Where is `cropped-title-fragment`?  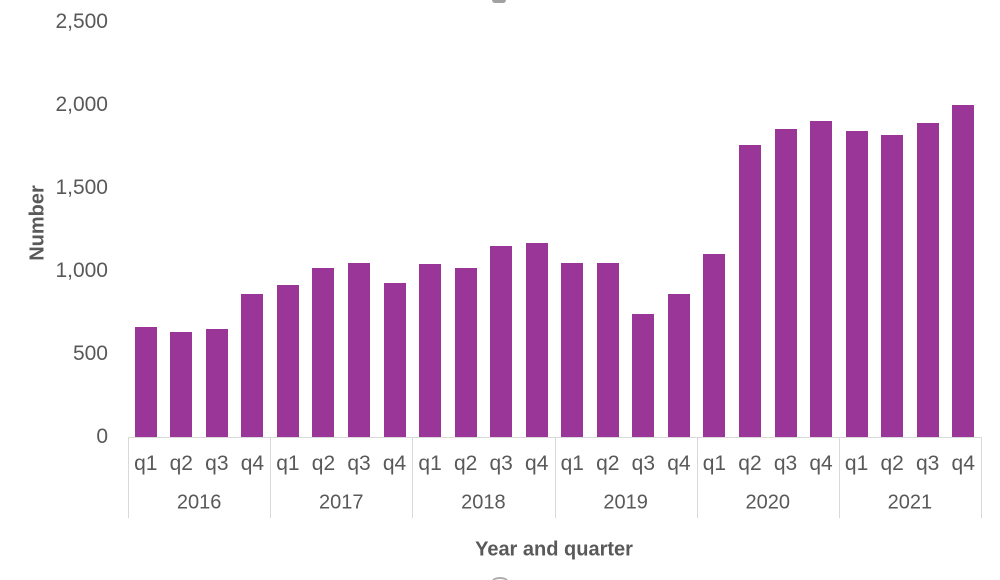
cropped-title-fragment is located at coordinates (499, 1).